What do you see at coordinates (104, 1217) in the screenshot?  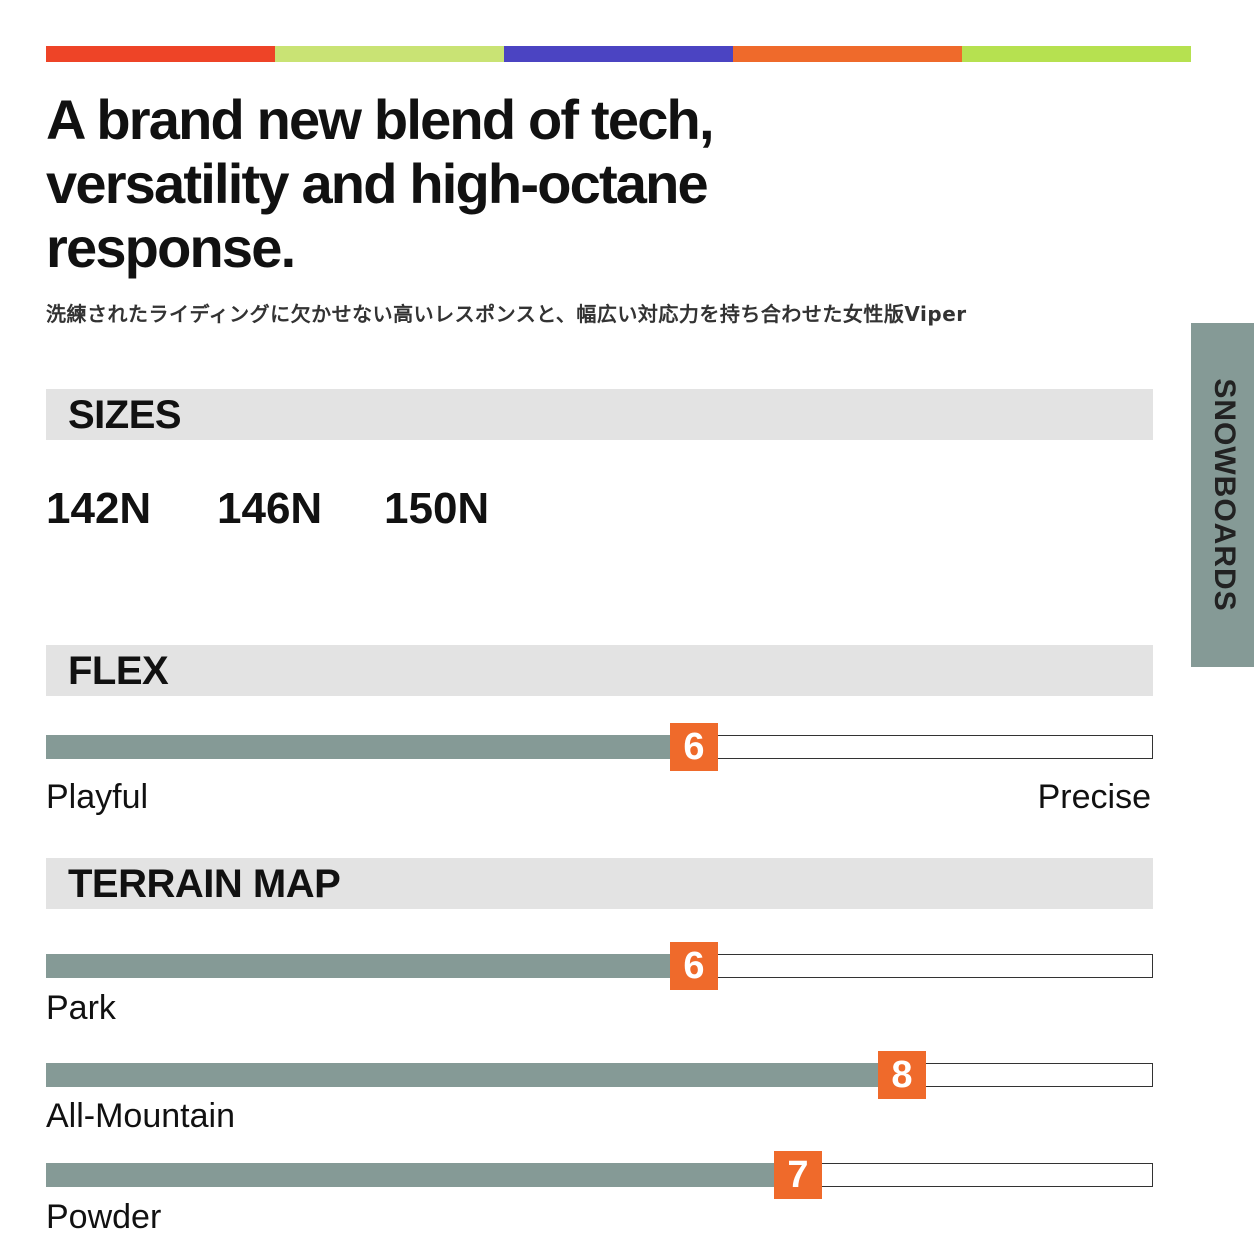 I see `terrain-label: Powder` at bounding box center [104, 1217].